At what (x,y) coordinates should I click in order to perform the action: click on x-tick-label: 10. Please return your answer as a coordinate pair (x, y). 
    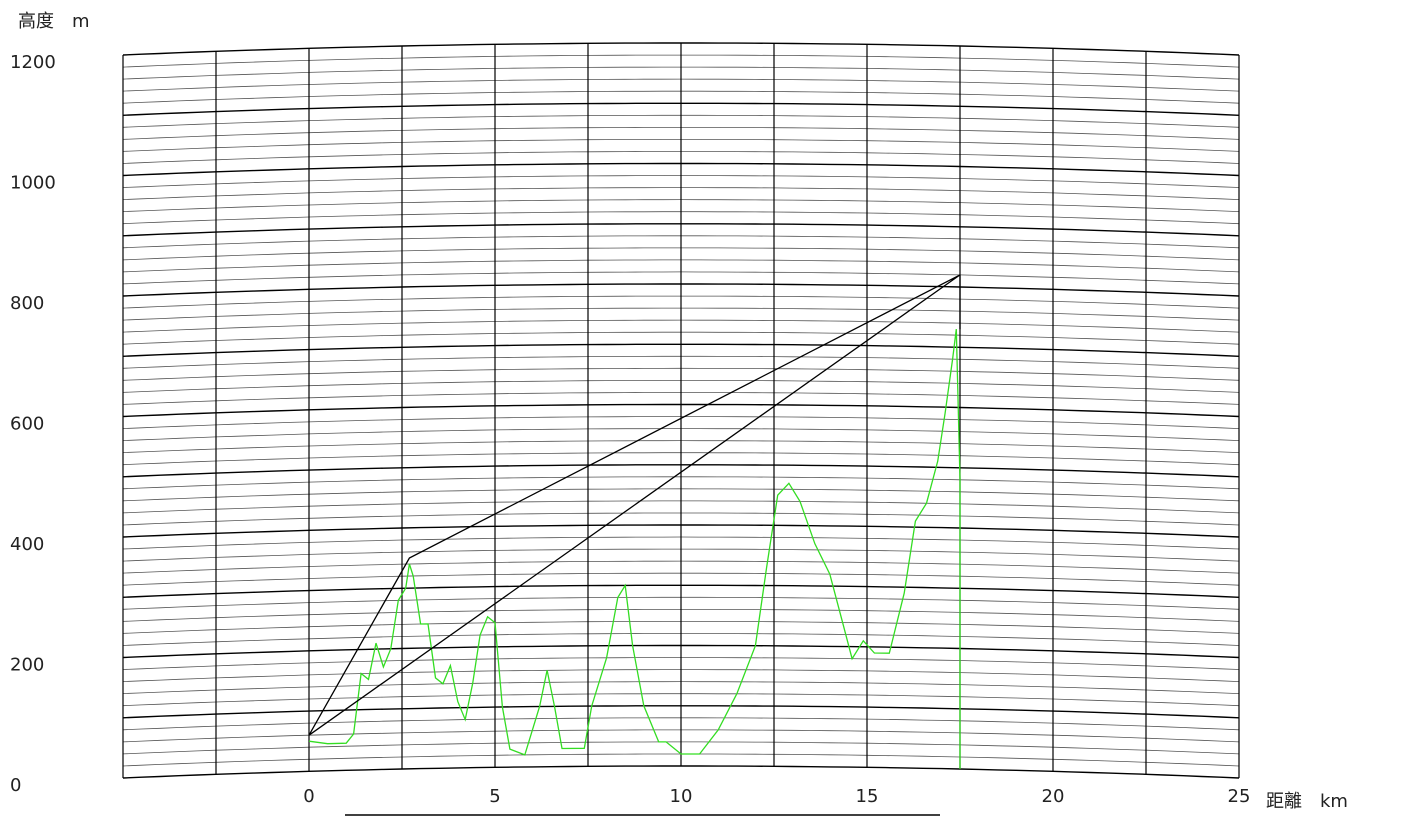
    Looking at the image, I should click on (681, 796).